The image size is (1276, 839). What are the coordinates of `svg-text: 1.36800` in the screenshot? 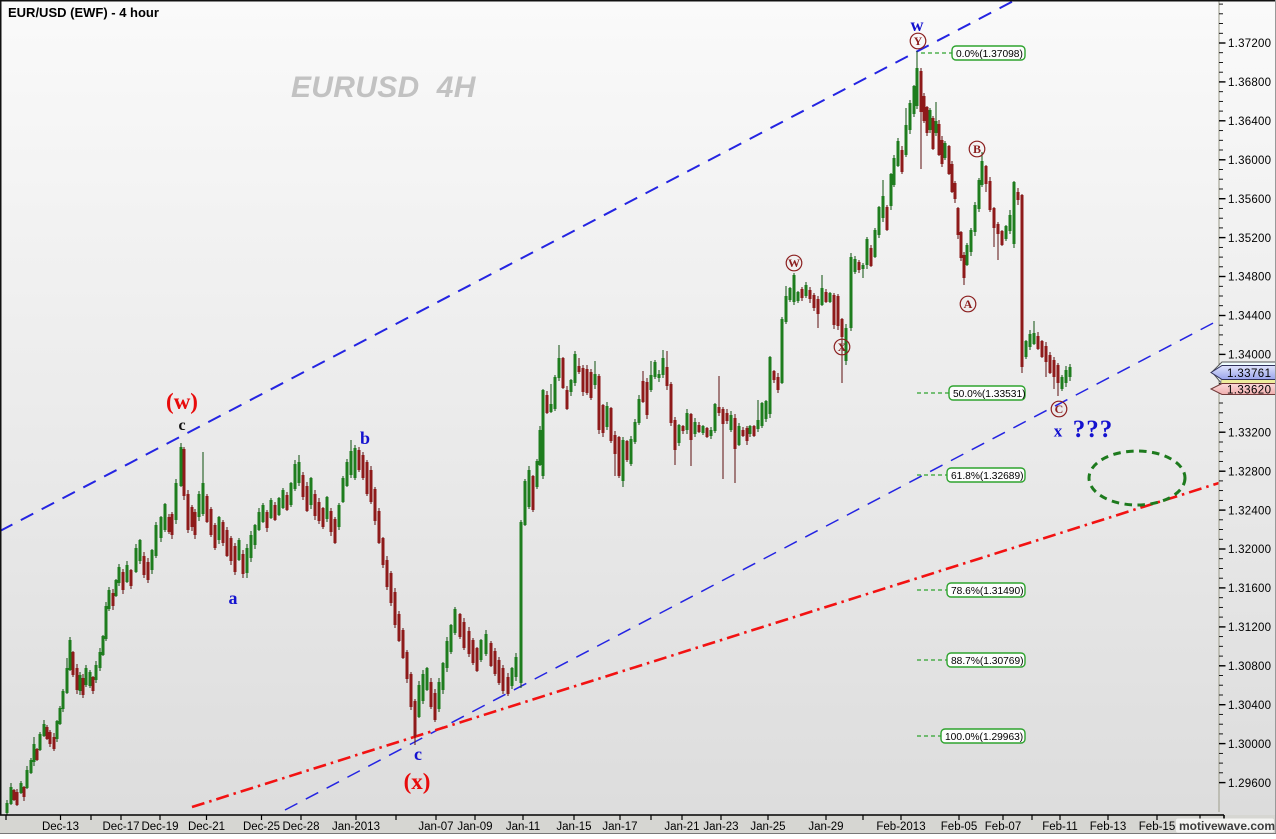 It's located at (1249, 83).